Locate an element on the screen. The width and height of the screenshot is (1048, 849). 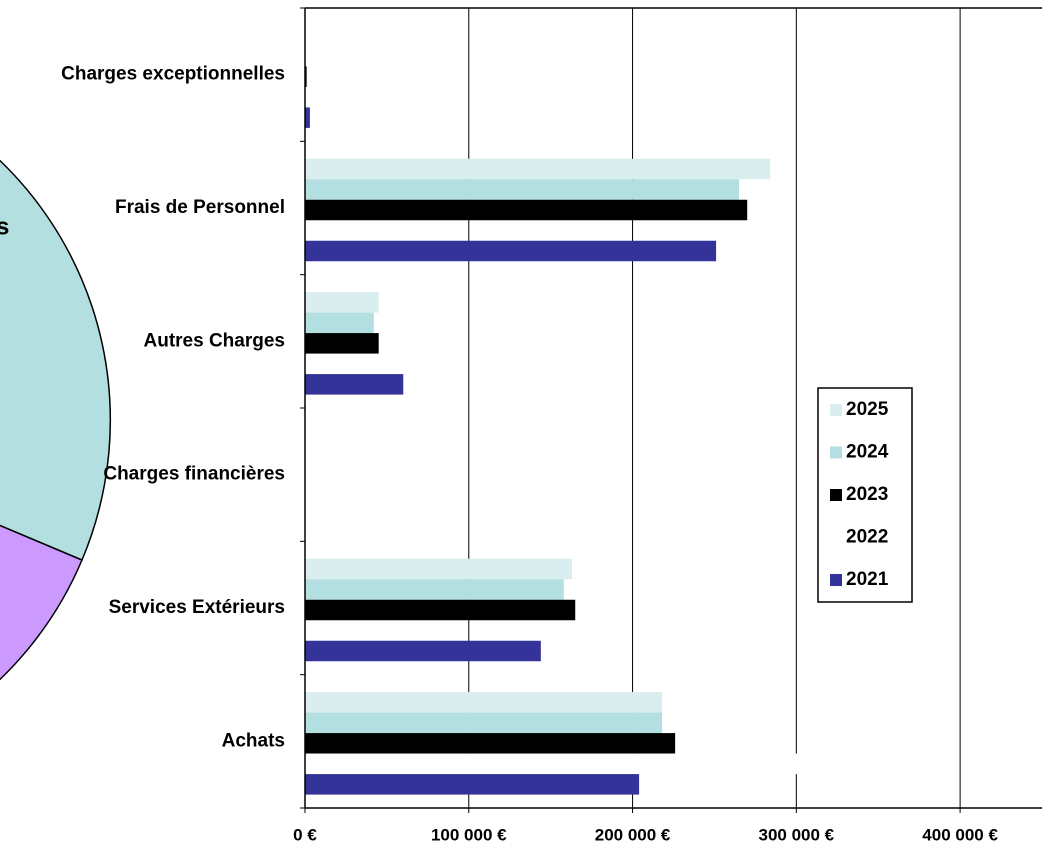
x-tick-label: 400 000 € is located at coordinates (960, 834).